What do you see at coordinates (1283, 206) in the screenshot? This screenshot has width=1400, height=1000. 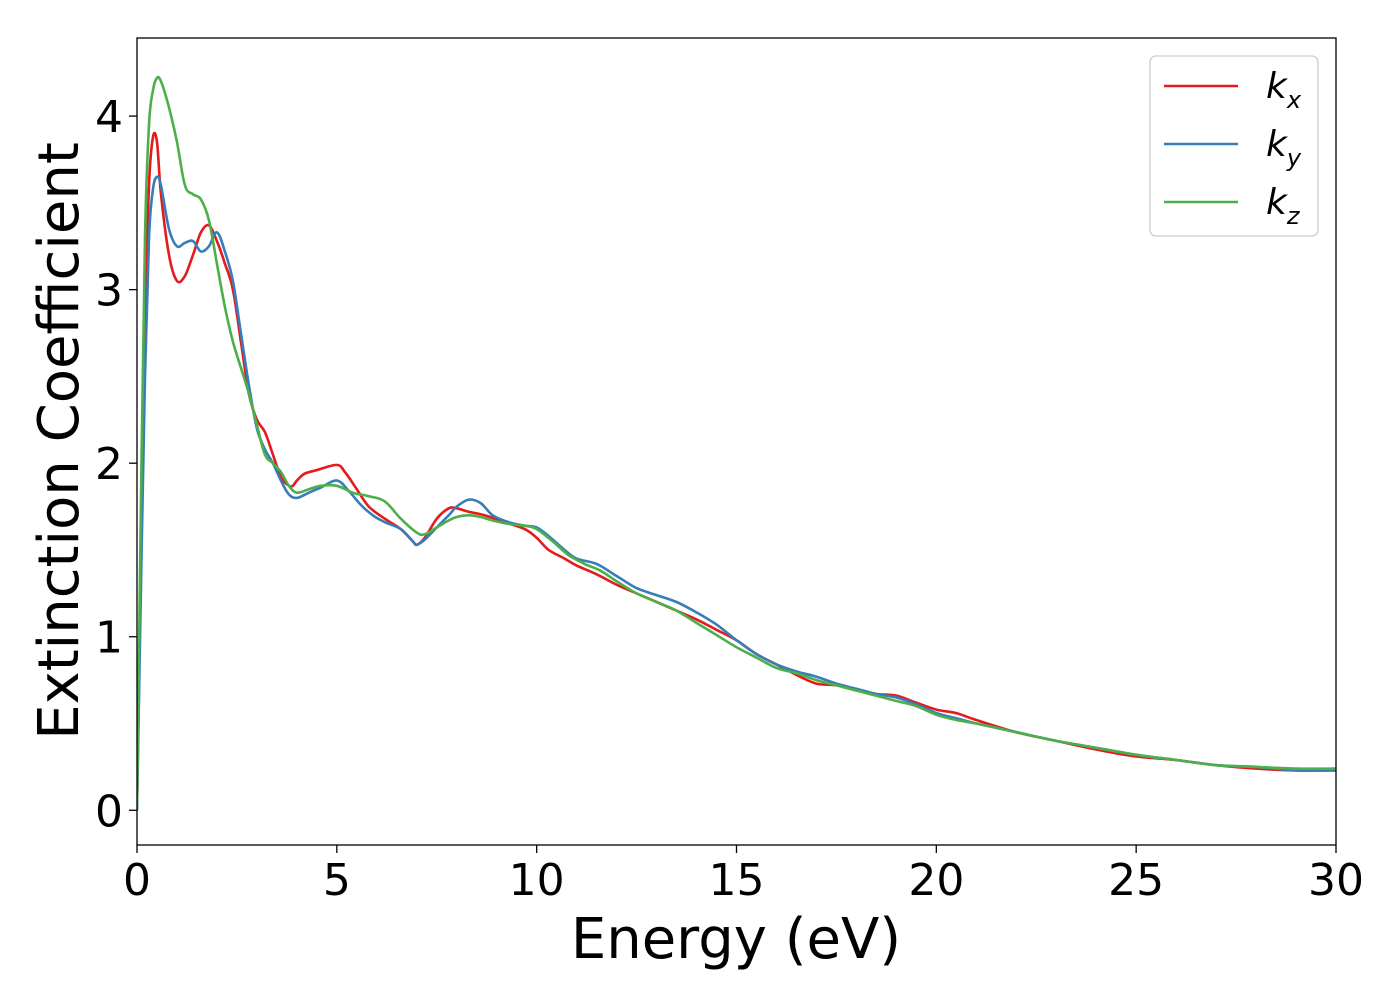 I see `legend-label-kz: kz` at bounding box center [1283, 206].